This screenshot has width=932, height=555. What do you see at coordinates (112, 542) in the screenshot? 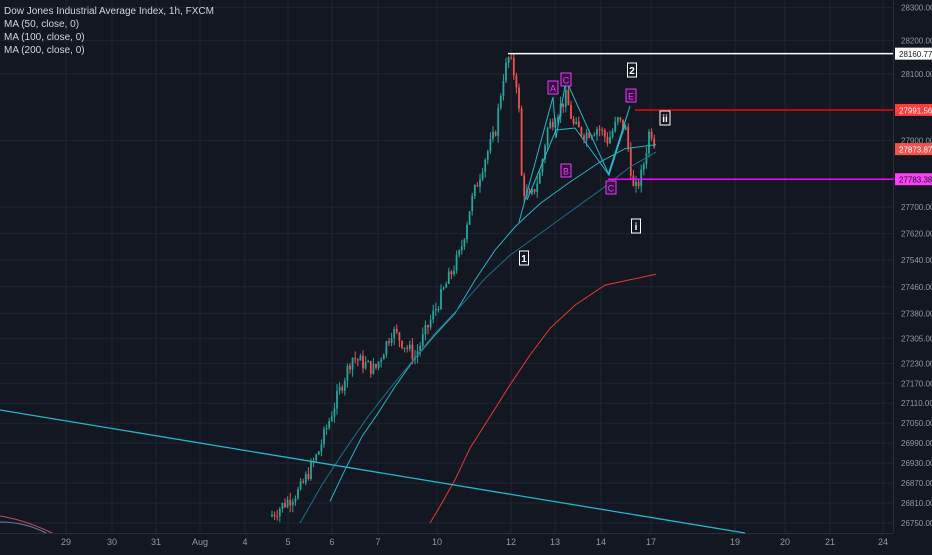
I see `x-tick-label: 30` at bounding box center [112, 542].